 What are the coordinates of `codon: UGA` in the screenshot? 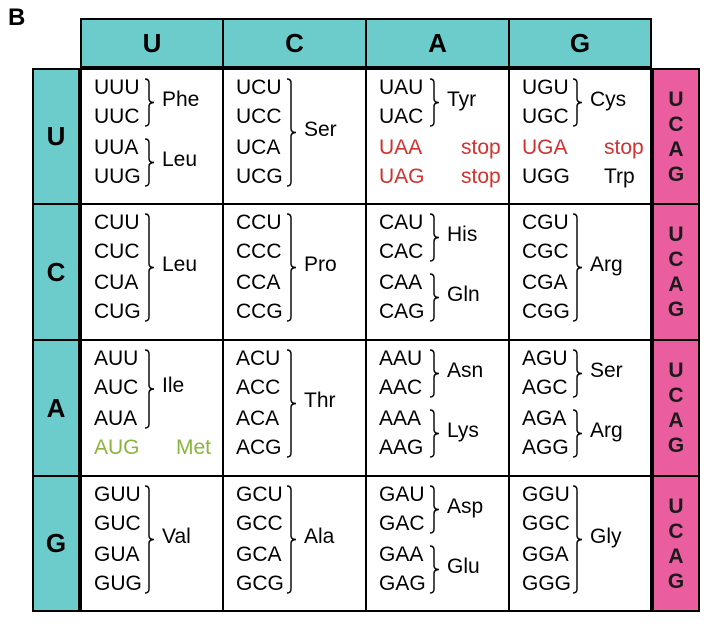 It's located at (545, 147).